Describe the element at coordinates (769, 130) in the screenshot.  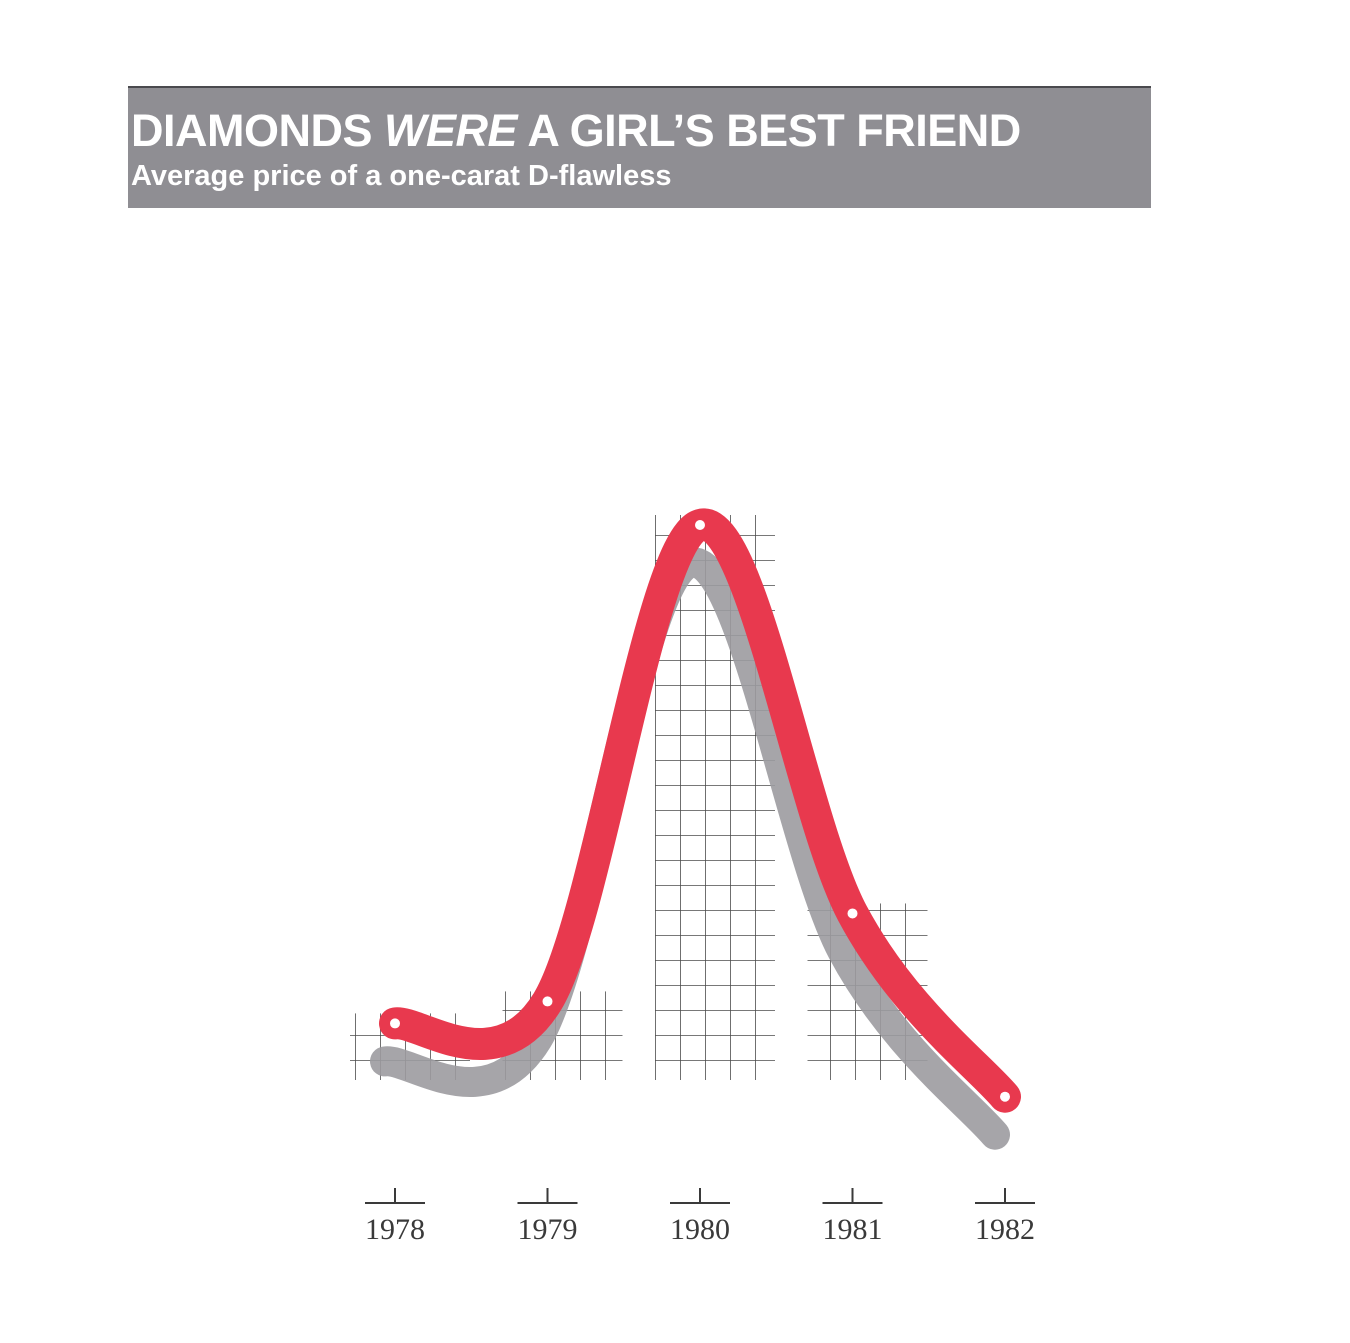
I see `title-part-post: A GIRL’S BEST FRIEND` at that location.